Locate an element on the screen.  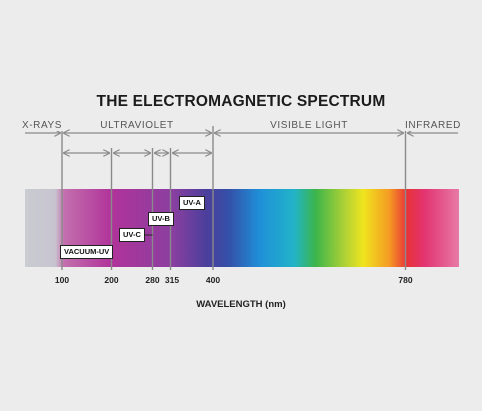
tick-label-200: 200 is located at coordinates (111, 280).